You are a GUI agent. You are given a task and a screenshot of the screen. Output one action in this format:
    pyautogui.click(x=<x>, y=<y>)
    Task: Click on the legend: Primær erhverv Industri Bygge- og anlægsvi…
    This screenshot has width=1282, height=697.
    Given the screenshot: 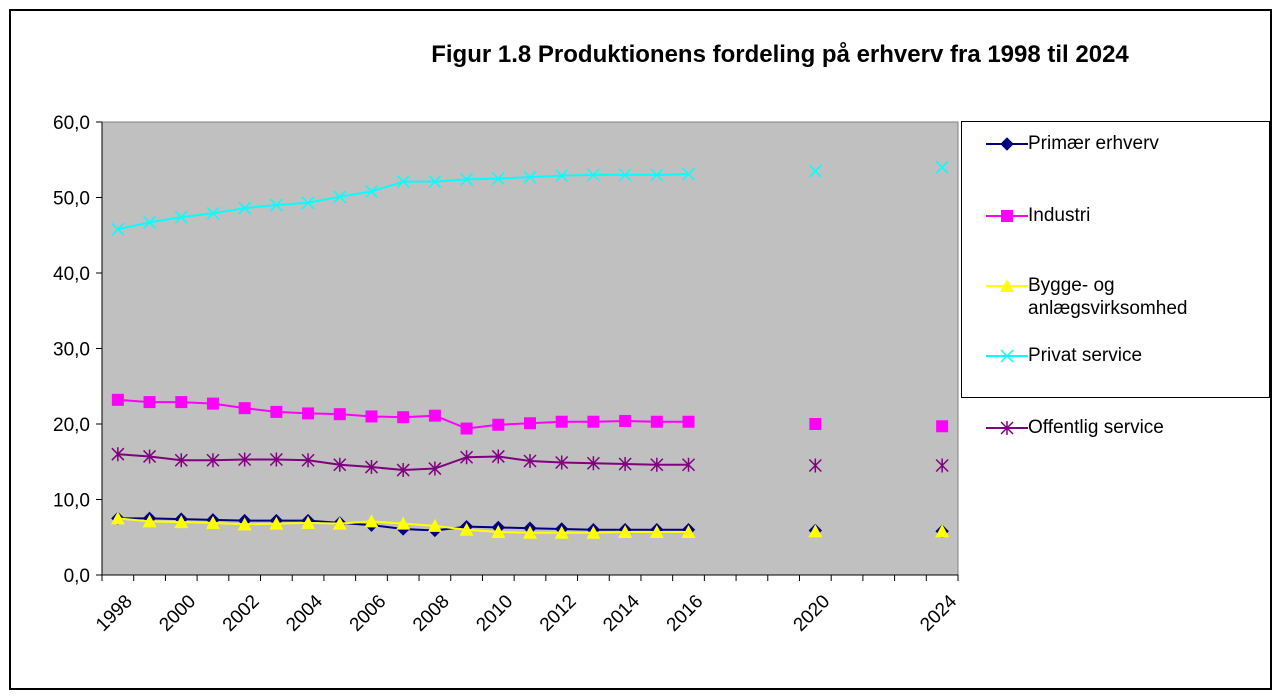 What is the action you would take?
    pyautogui.click(x=1115, y=279)
    